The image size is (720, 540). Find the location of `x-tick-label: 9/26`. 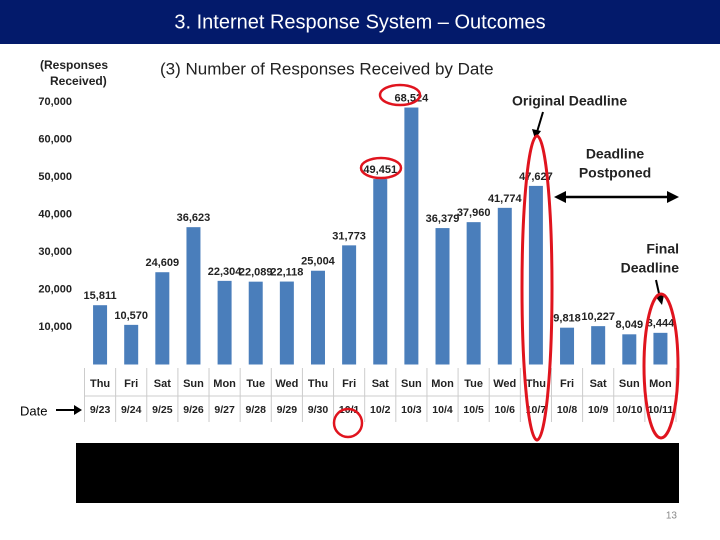

x-tick-label: 9/26 is located at coordinates (193, 410).